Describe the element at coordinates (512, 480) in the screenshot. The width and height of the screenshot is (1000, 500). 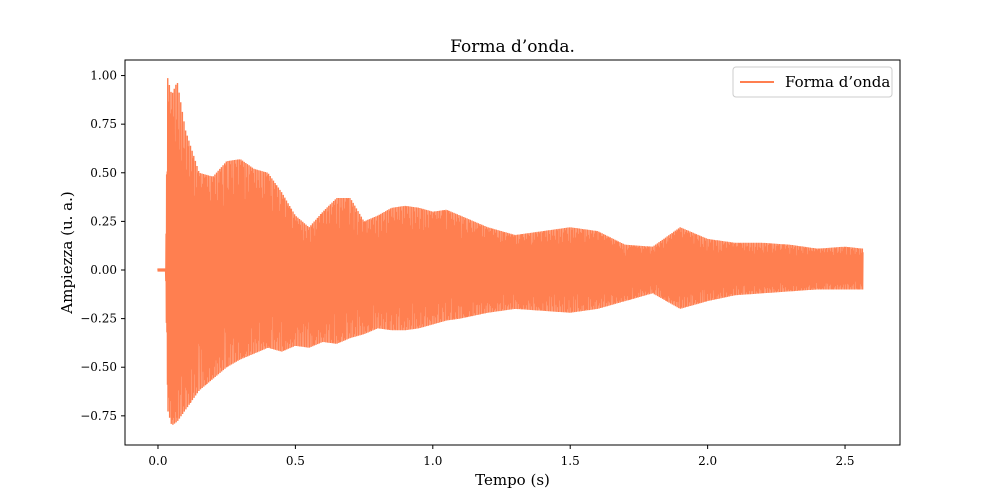
I see `x-axis-label: Tempo (s)` at that location.